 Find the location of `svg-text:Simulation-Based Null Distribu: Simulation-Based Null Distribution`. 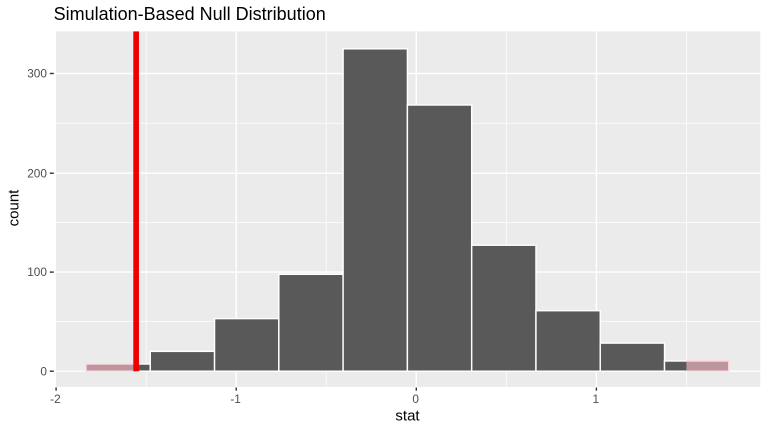

svg-text:Simulation-Based Null Distribu: Simulation-Based Null Distribution is located at coordinates (190, 14).